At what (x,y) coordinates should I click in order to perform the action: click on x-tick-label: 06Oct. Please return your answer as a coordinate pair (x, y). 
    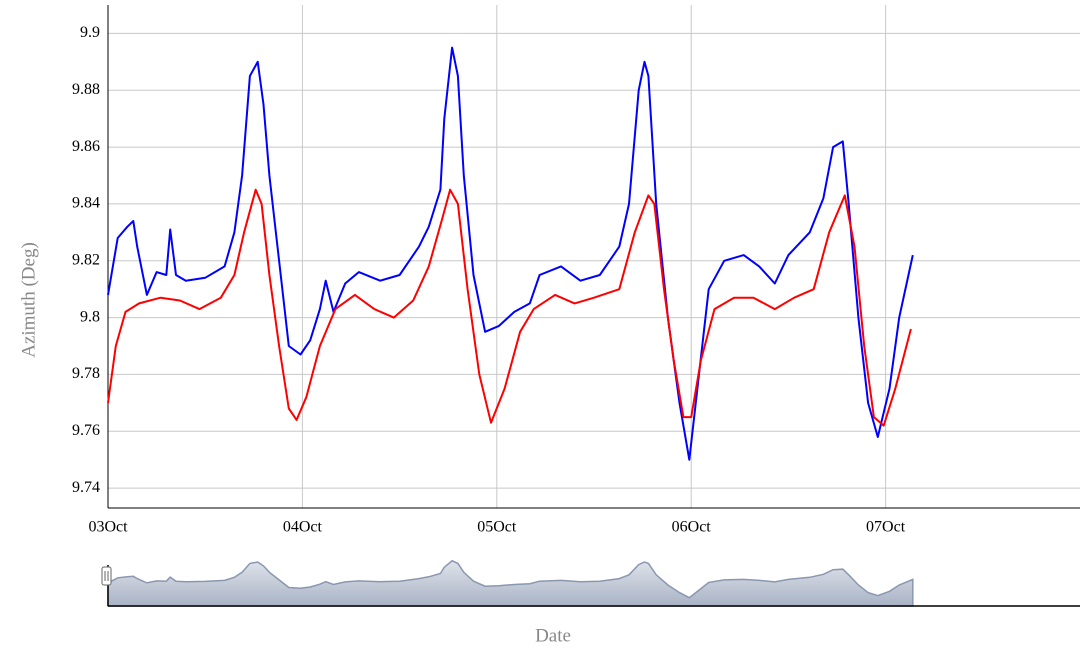
    Looking at the image, I should click on (692, 527).